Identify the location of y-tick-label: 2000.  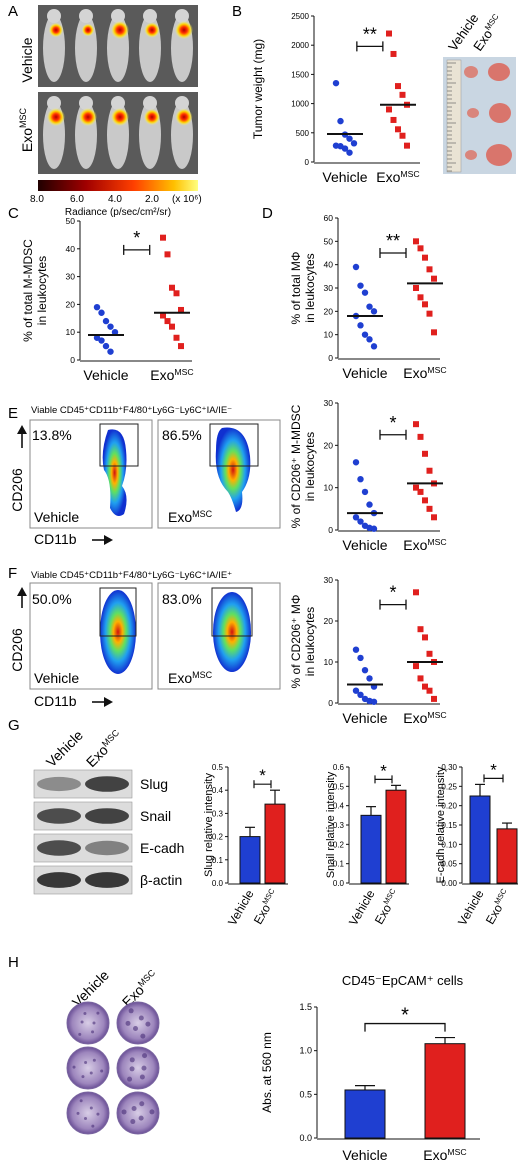
(300, 45).